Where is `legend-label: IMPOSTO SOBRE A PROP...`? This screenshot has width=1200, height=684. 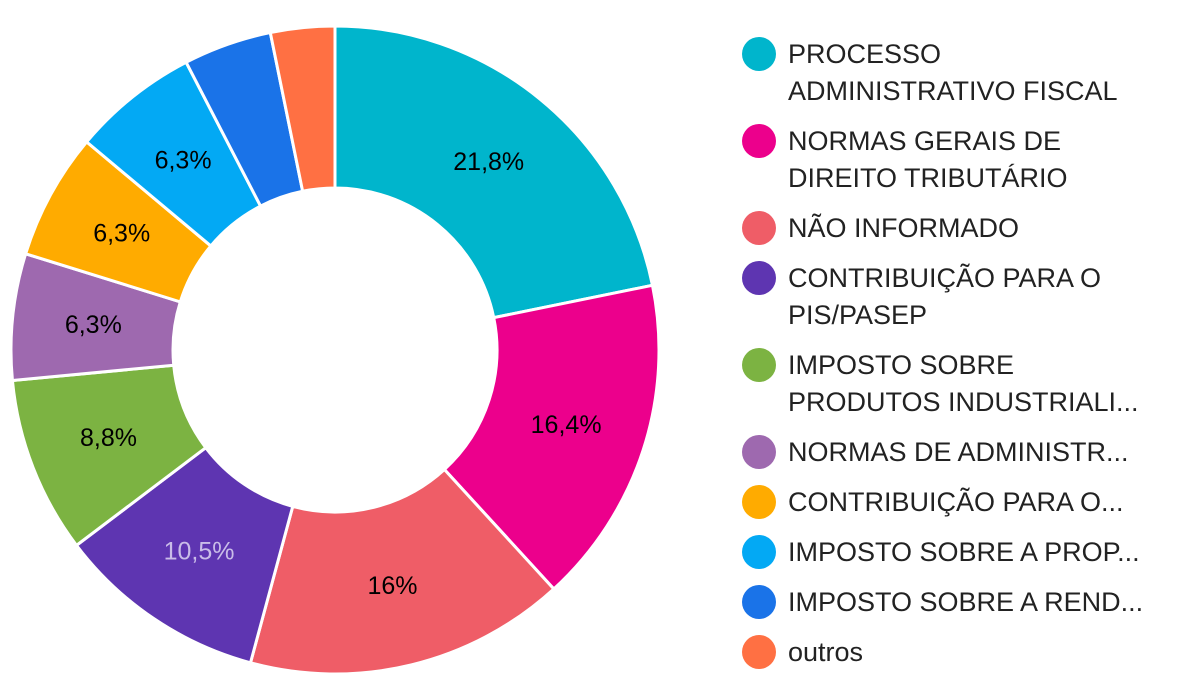
legend-label: IMPOSTO SOBRE A PROP... is located at coordinates (964, 552).